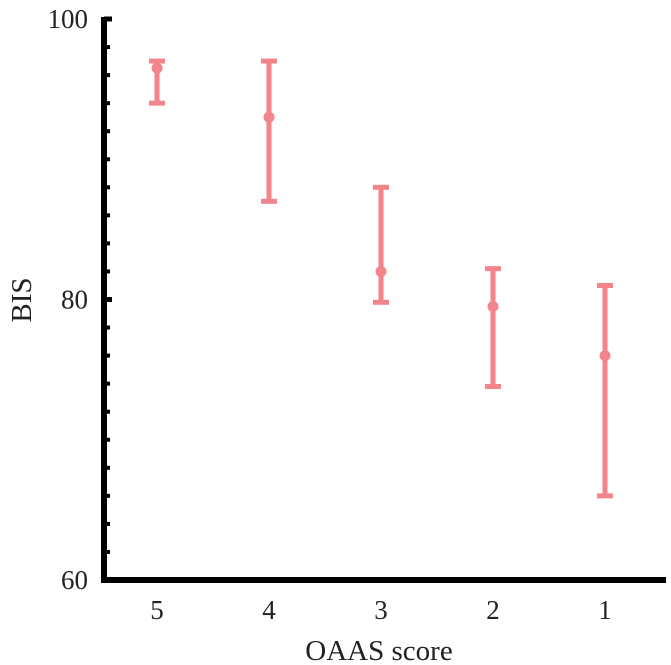  I want to click on y-tick-label: 100, so click(68, 19).